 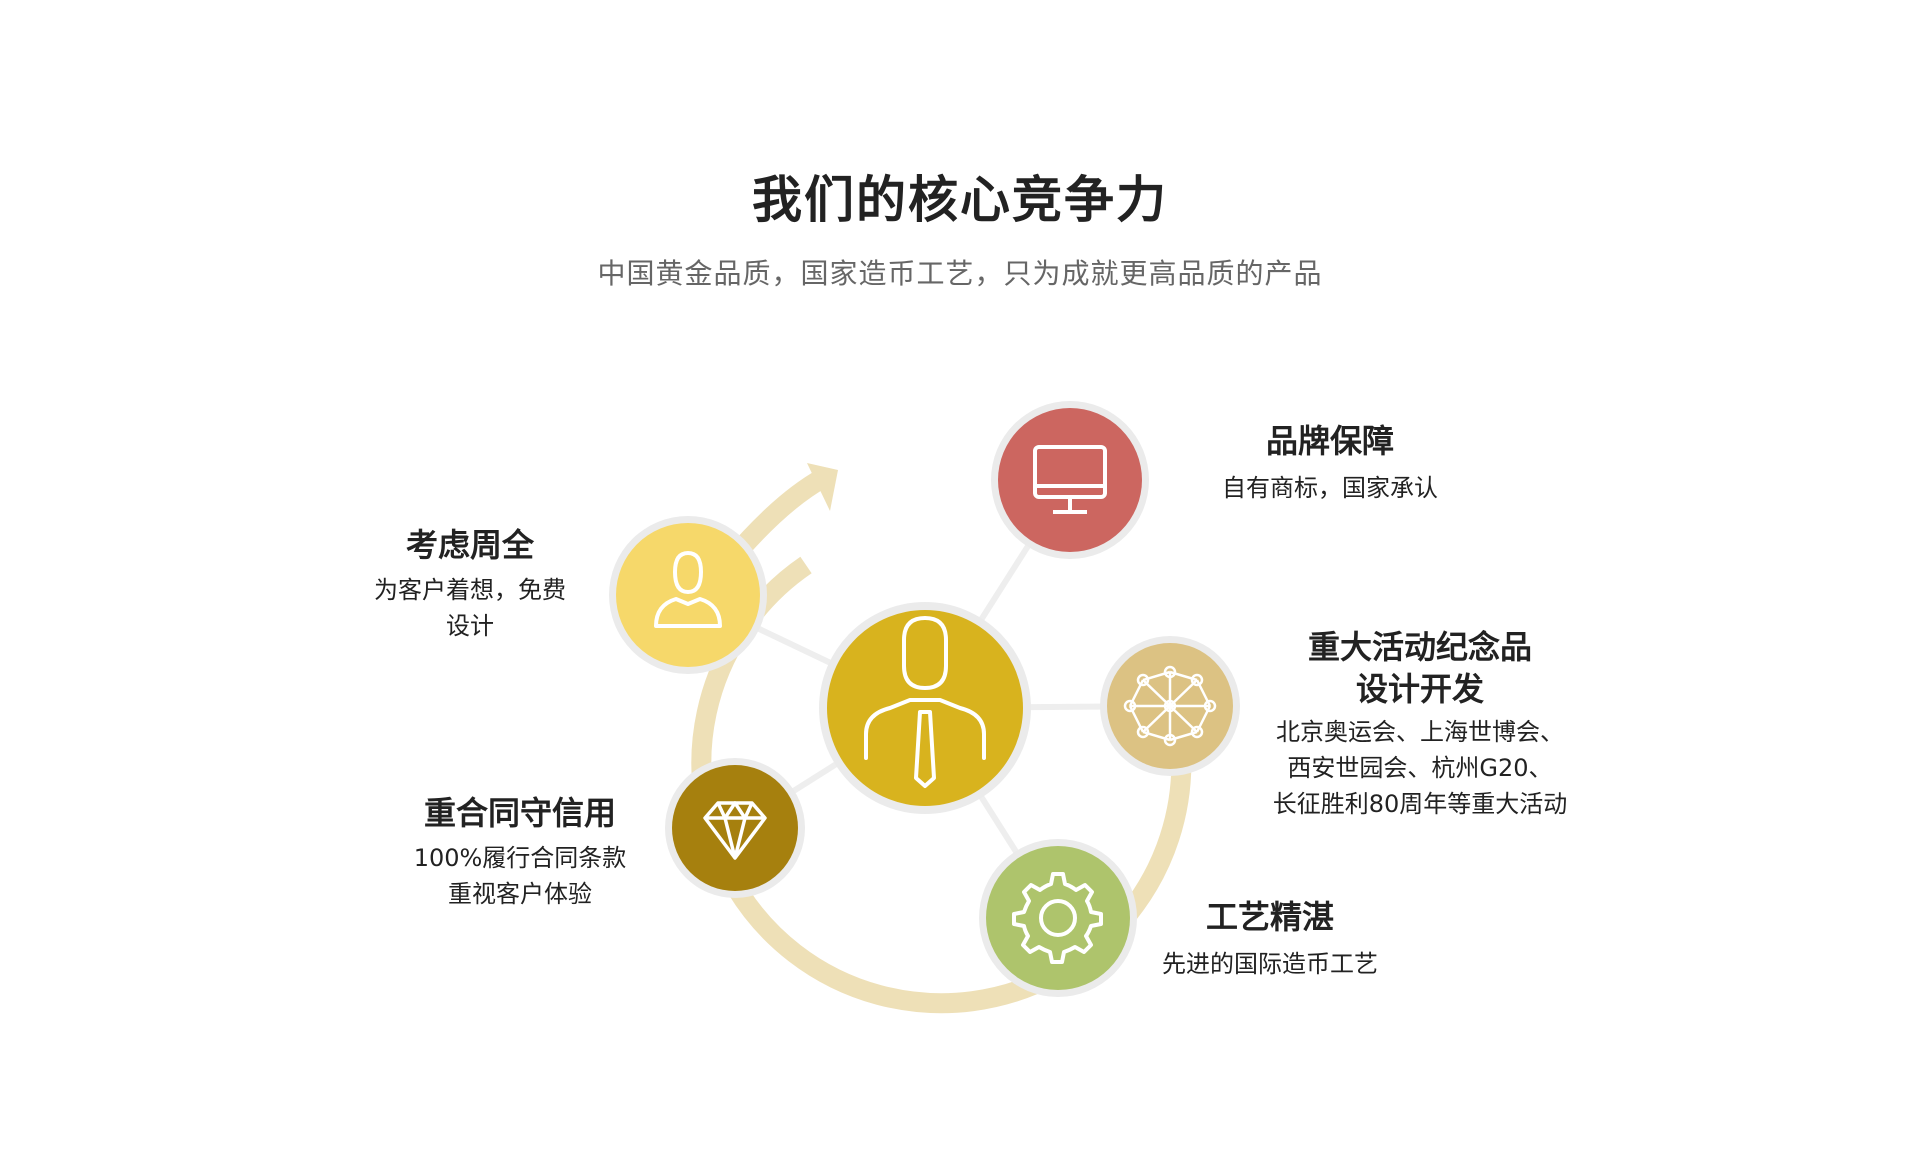 What do you see at coordinates (1420, 768) in the screenshot?
I see `events-desc-line-2: 西安世园会、杭州G20、` at bounding box center [1420, 768].